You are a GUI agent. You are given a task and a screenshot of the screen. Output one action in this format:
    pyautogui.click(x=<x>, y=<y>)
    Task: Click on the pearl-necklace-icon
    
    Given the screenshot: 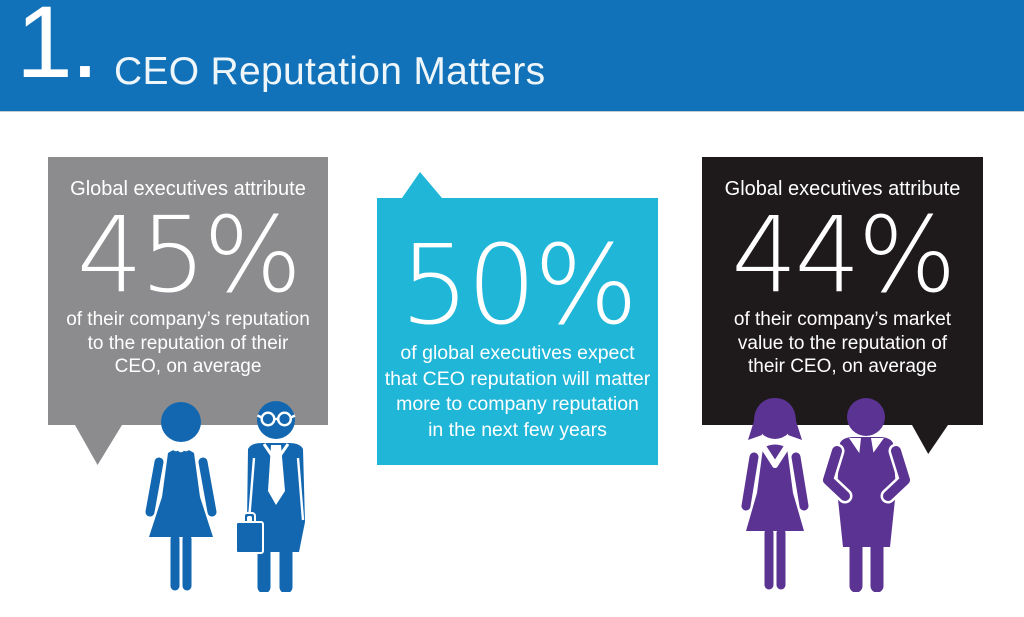 What is the action you would take?
    pyautogui.click(x=181, y=447)
    